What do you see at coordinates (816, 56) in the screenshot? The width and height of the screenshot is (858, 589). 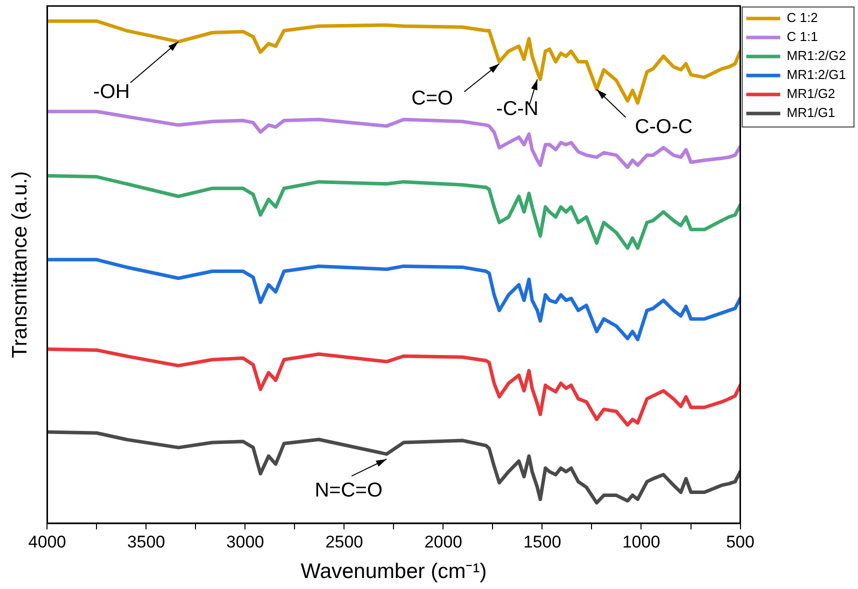 I see `legend-label: MR1:2/G2` at bounding box center [816, 56].